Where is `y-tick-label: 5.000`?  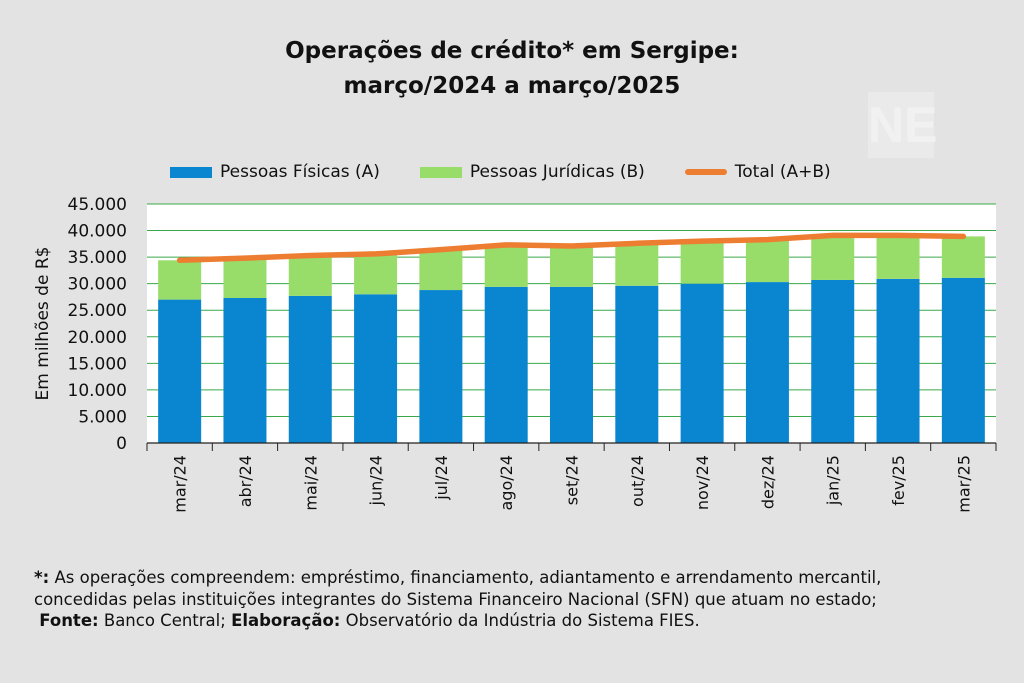 y-tick-label: 5.000 is located at coordinates (102, 417).